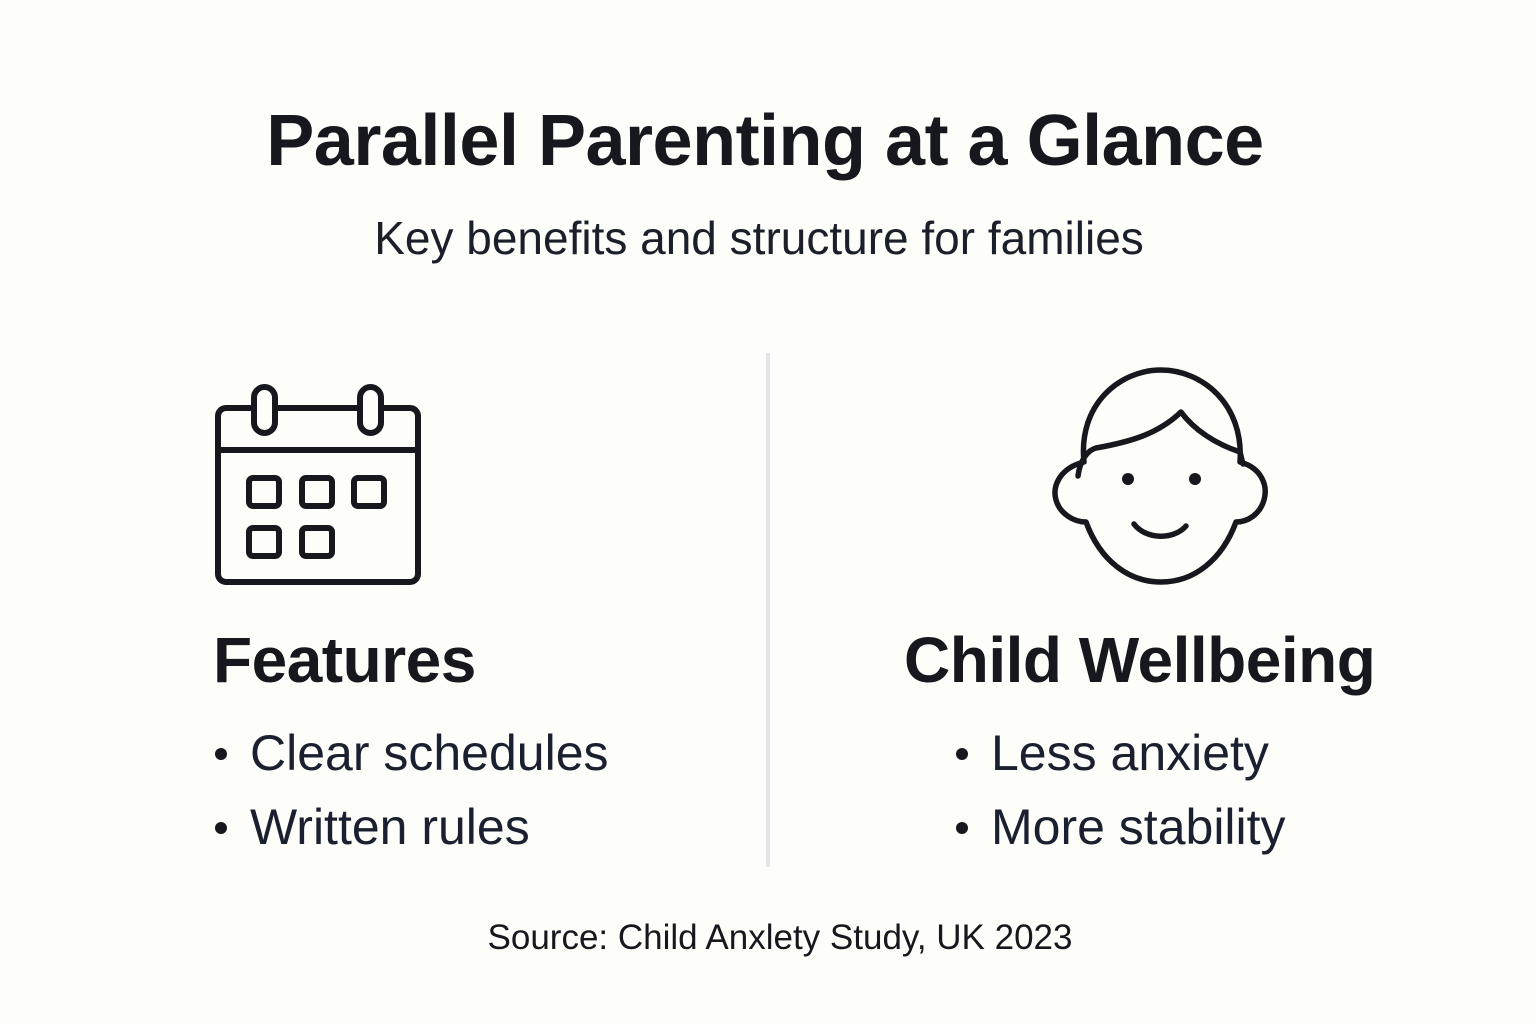 Image resolution: width=1536 pixels, height=1024 pixels. What do you see at coordinates (768, 610) in the screenshot?
I see `column-divider` at bounding box center [768, 610].